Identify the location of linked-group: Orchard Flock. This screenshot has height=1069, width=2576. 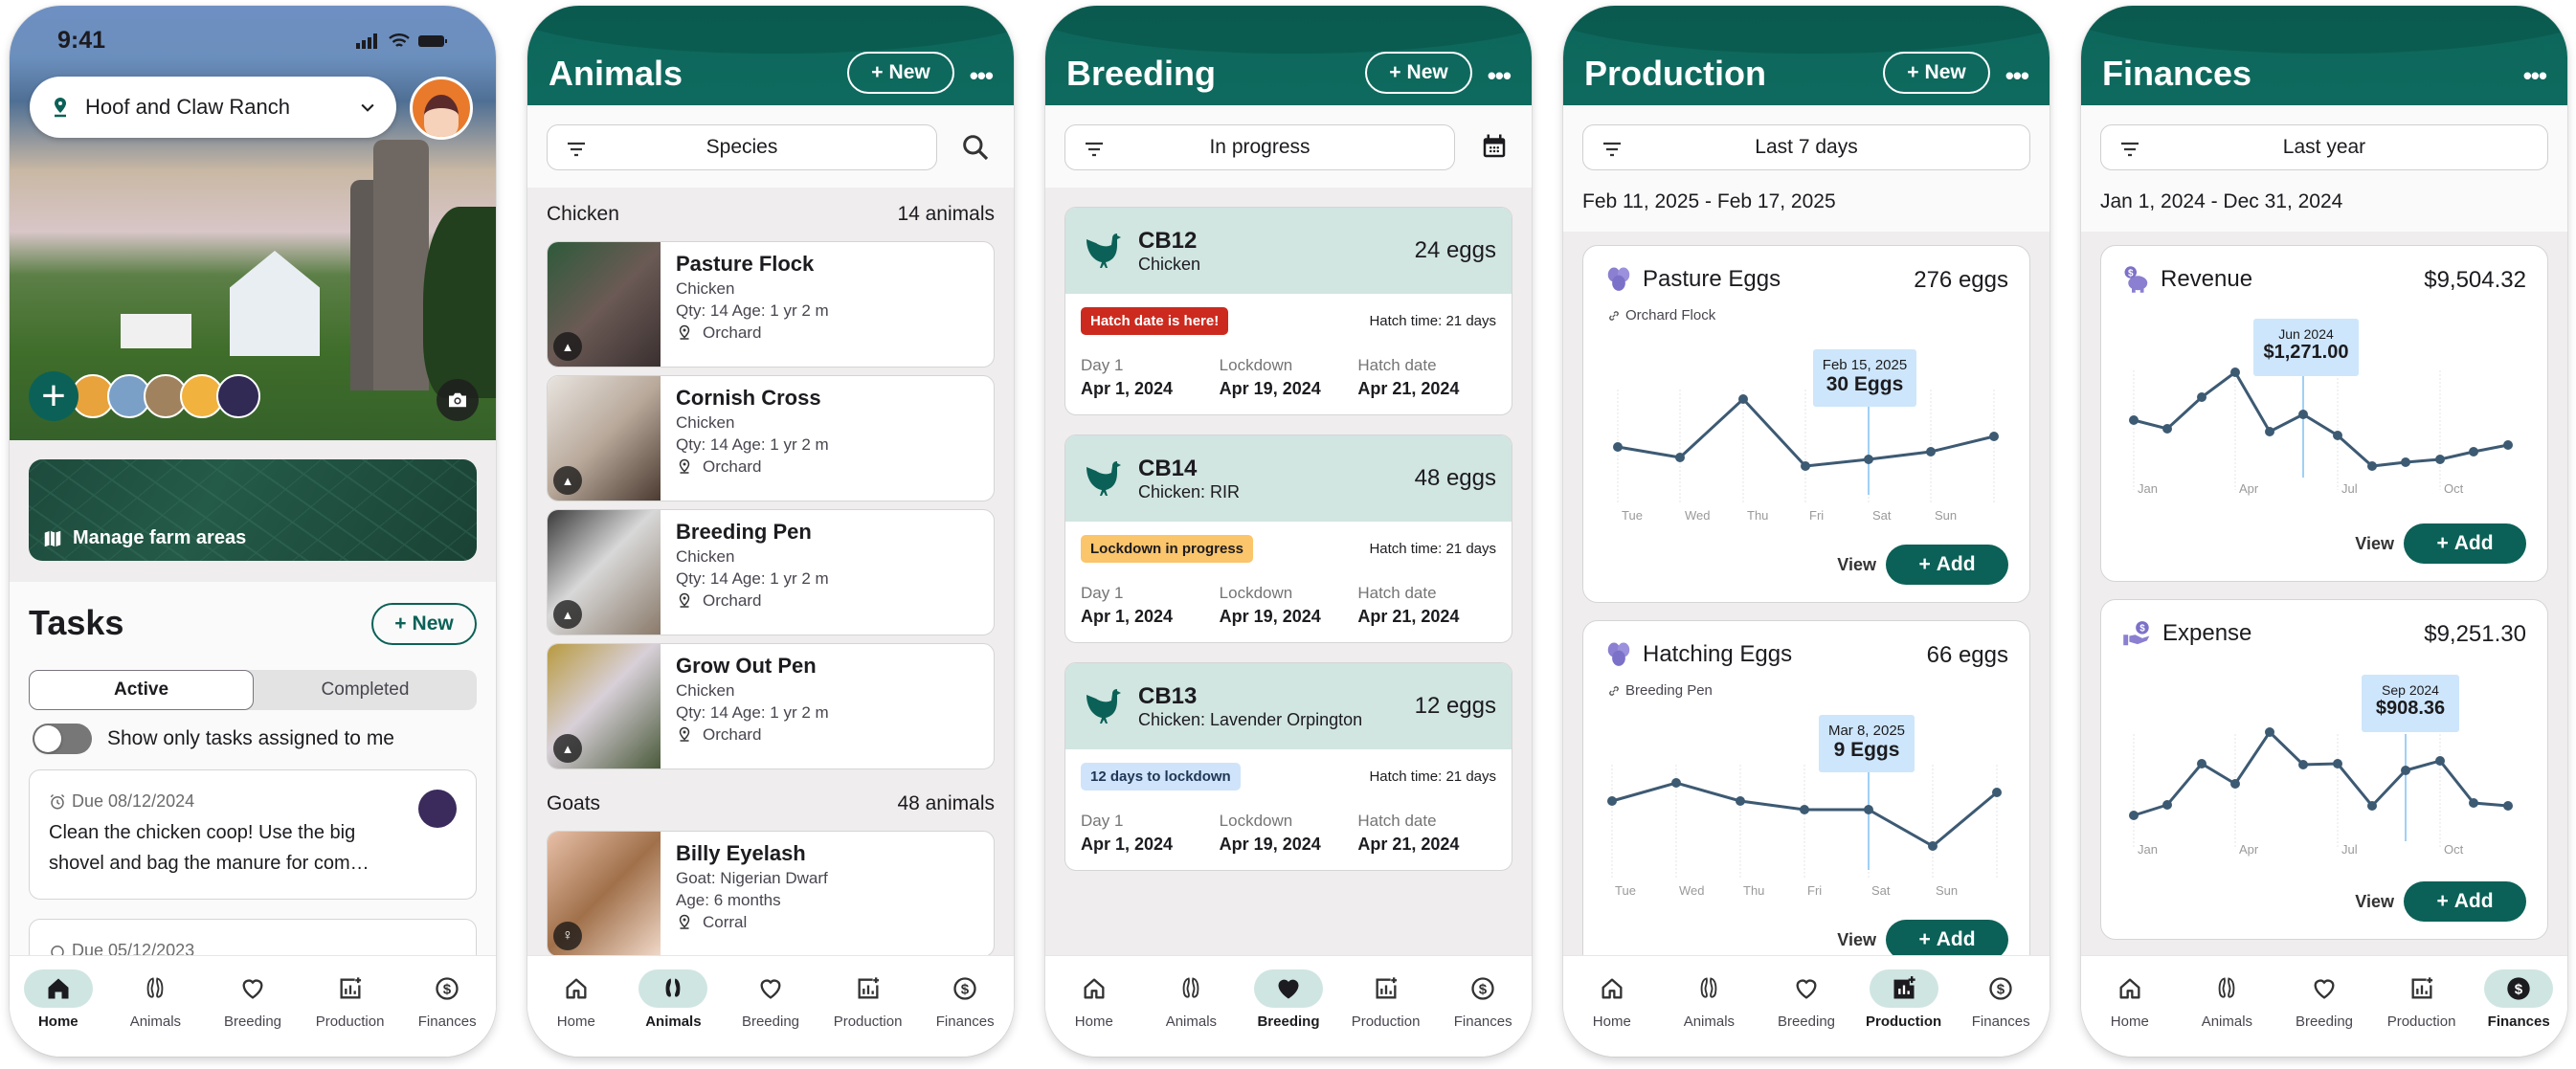
(1661, 315).